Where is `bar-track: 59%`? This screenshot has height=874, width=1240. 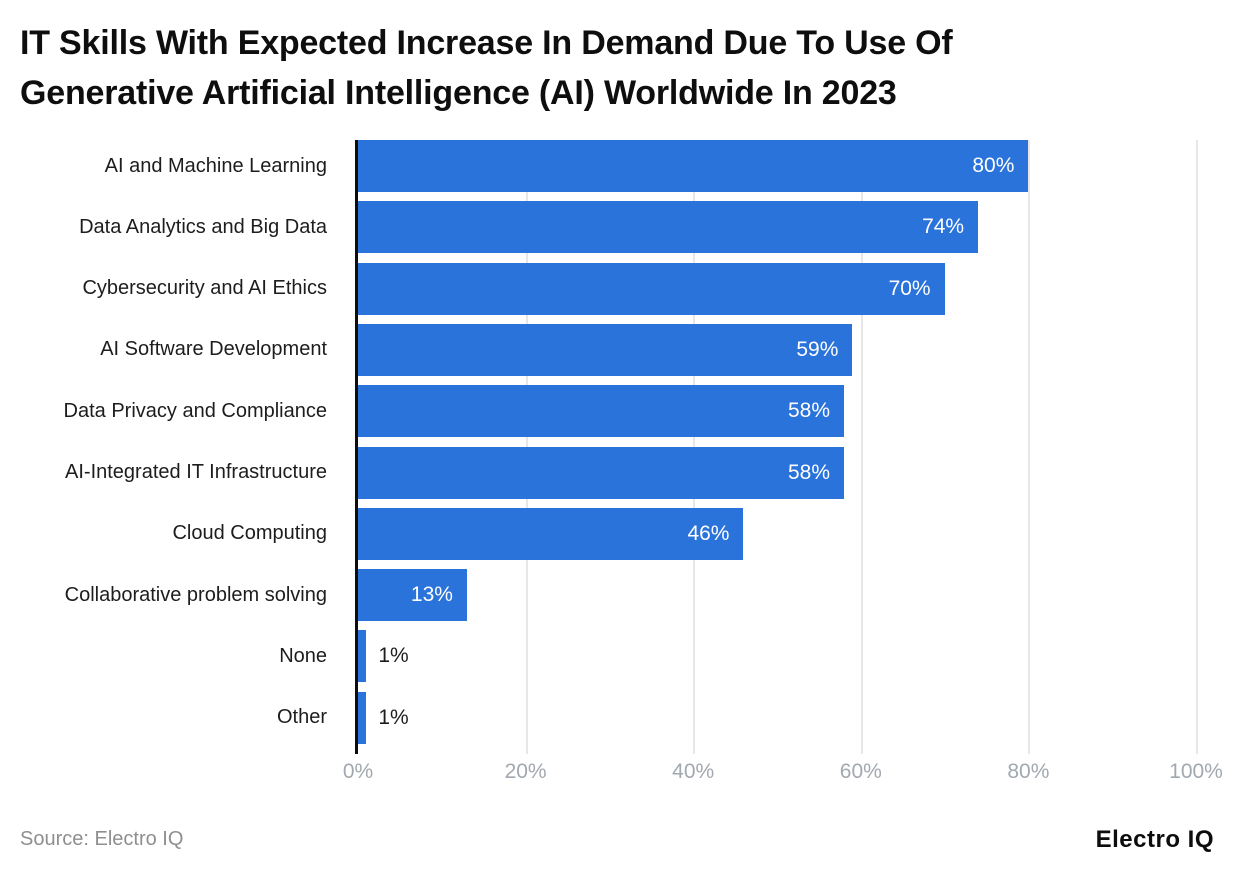 bar-track: 59% is located at coordinates (777, 349).